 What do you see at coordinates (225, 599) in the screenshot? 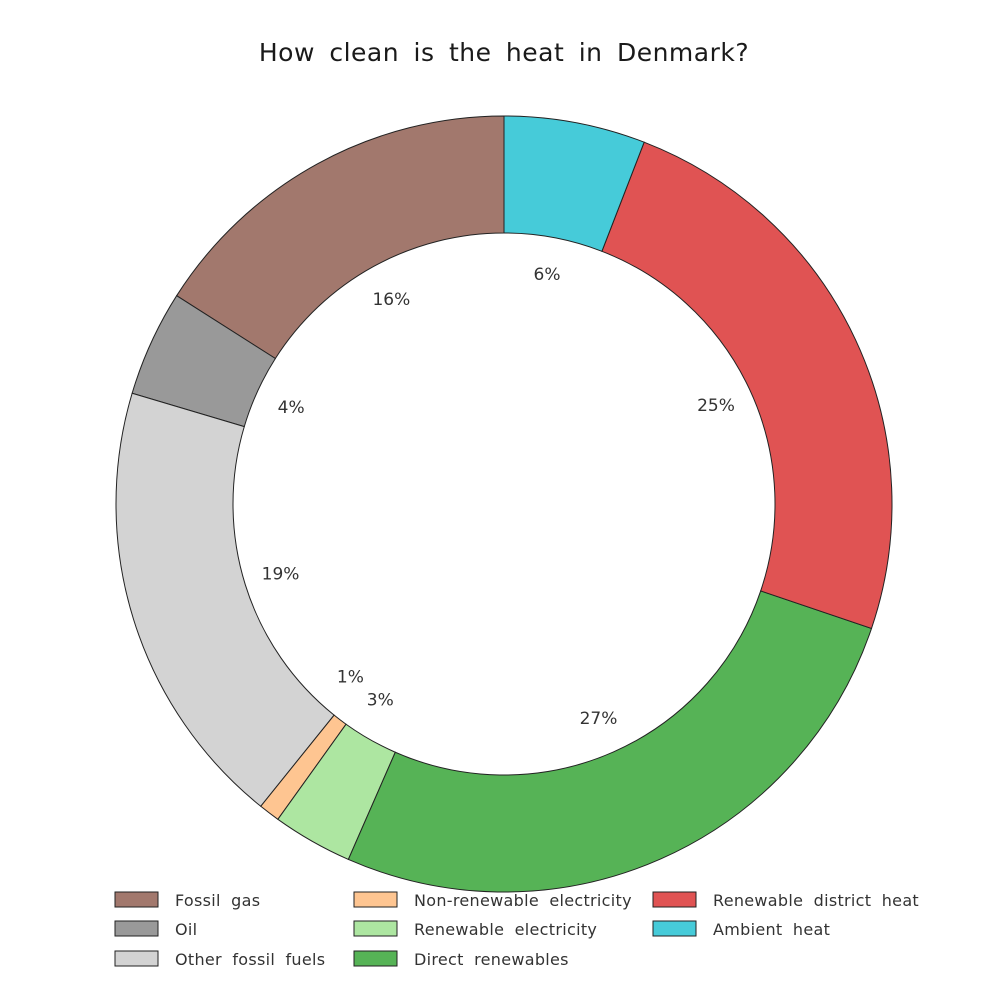
I see `slice-other-fossil-fuels` at bounding box center [225, 599].